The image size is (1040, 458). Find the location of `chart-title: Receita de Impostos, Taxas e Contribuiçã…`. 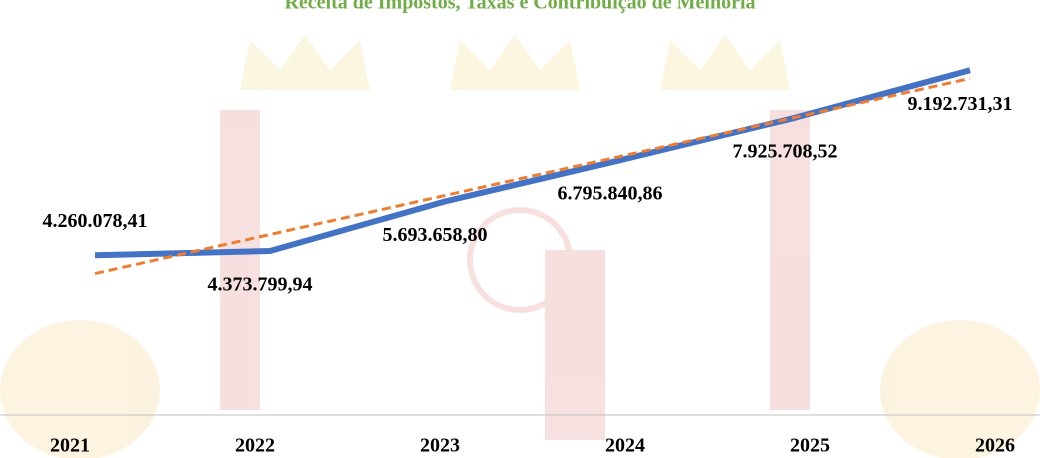

chart-title: Receita de Impostos, Taxas e Contribuiçã… is located at coordinates (519, 7).